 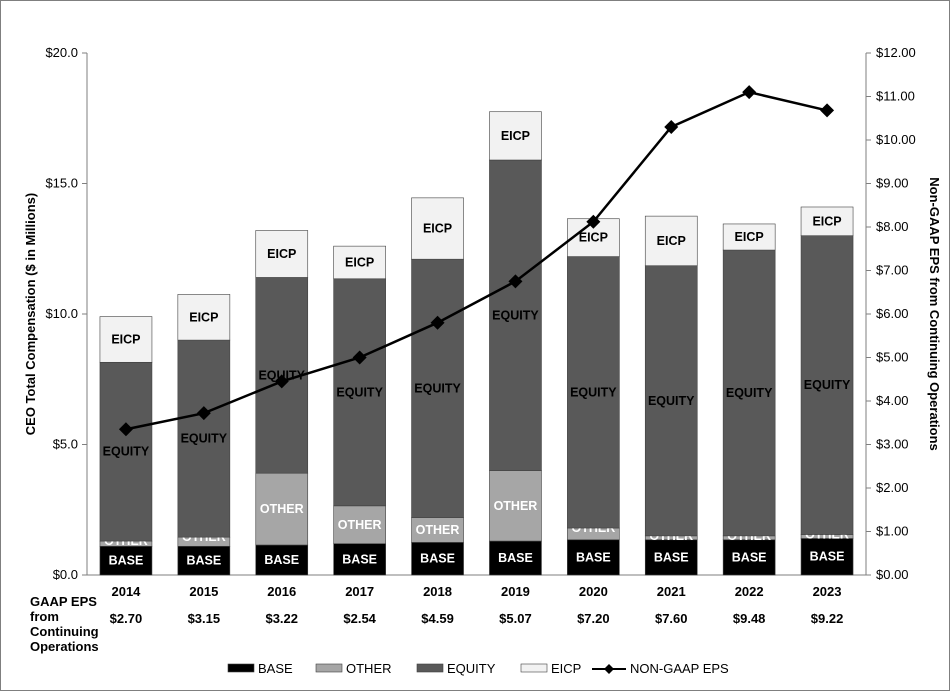 I want to click on gaap-eps-label: GAAP EPS, so click(x=63, y=601).